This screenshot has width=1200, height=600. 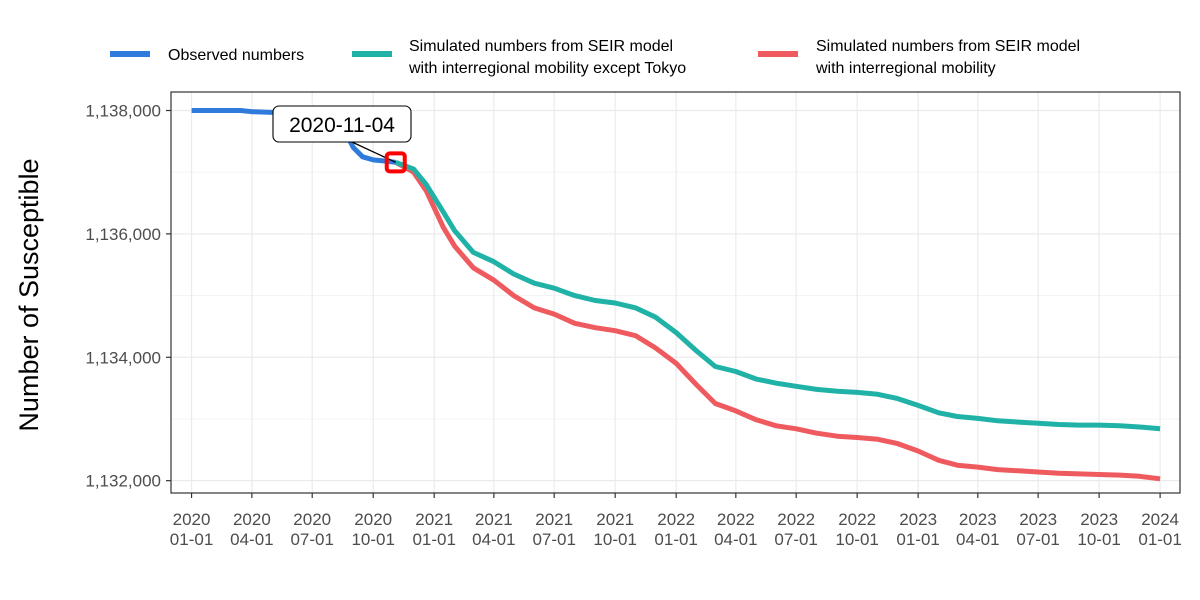 I want to click on annotation-label-box, so click(x=342, y=124).